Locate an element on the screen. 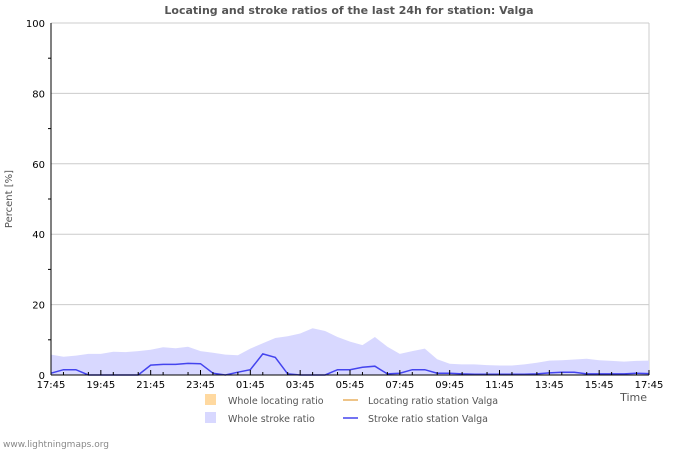 This screenshot has height=450, width=700. legend-label: Locating ratio station Valga is located at coordinates (433, 401).